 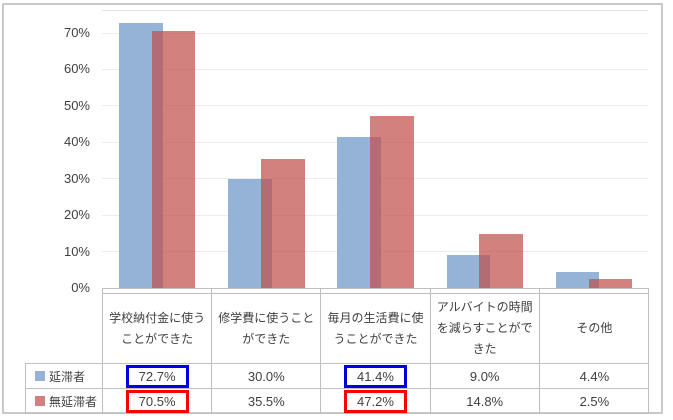 What do you see at coordinates (593, 328) in the screenshot?
I see `category-header-cell: その他` at bounding box center [593, 328].